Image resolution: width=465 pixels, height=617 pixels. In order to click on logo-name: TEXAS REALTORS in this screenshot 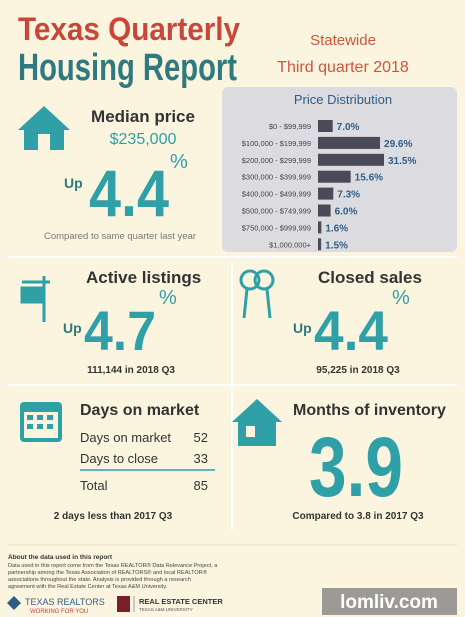, I will do `click(65, 602)`.